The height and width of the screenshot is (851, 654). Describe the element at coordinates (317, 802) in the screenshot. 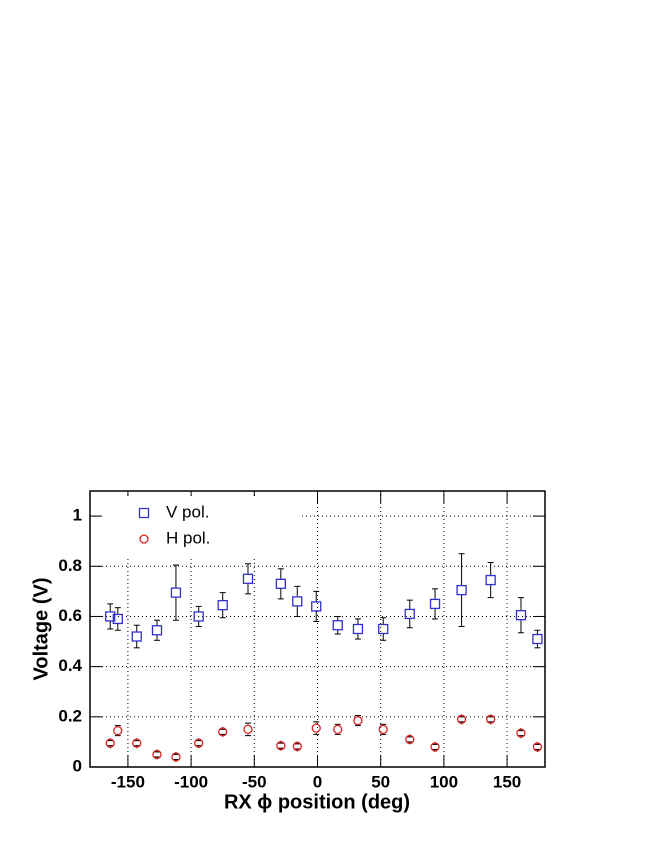

I see `x-axis-label: RX ϕ position (deg)` at that location.